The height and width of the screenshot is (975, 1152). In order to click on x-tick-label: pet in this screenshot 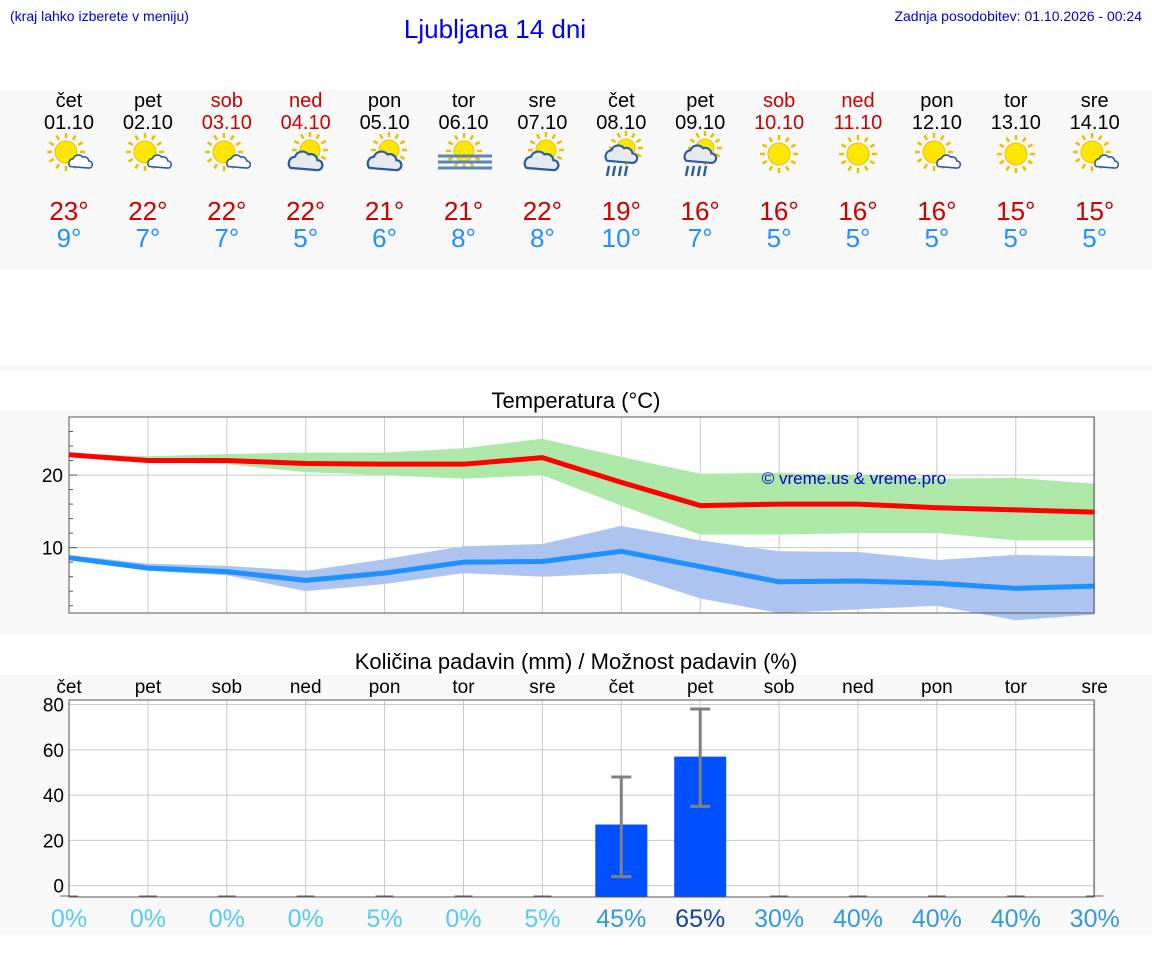, I will do `click(700, 687)`.